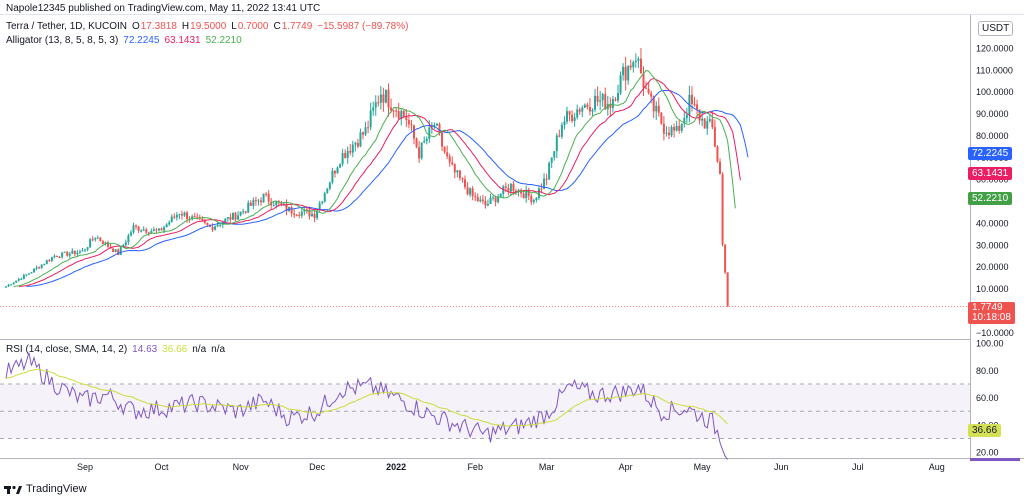 This screenshot has width=1024, height=500. I want to click on price-tick-label: −10.0000, so click(995, 333).